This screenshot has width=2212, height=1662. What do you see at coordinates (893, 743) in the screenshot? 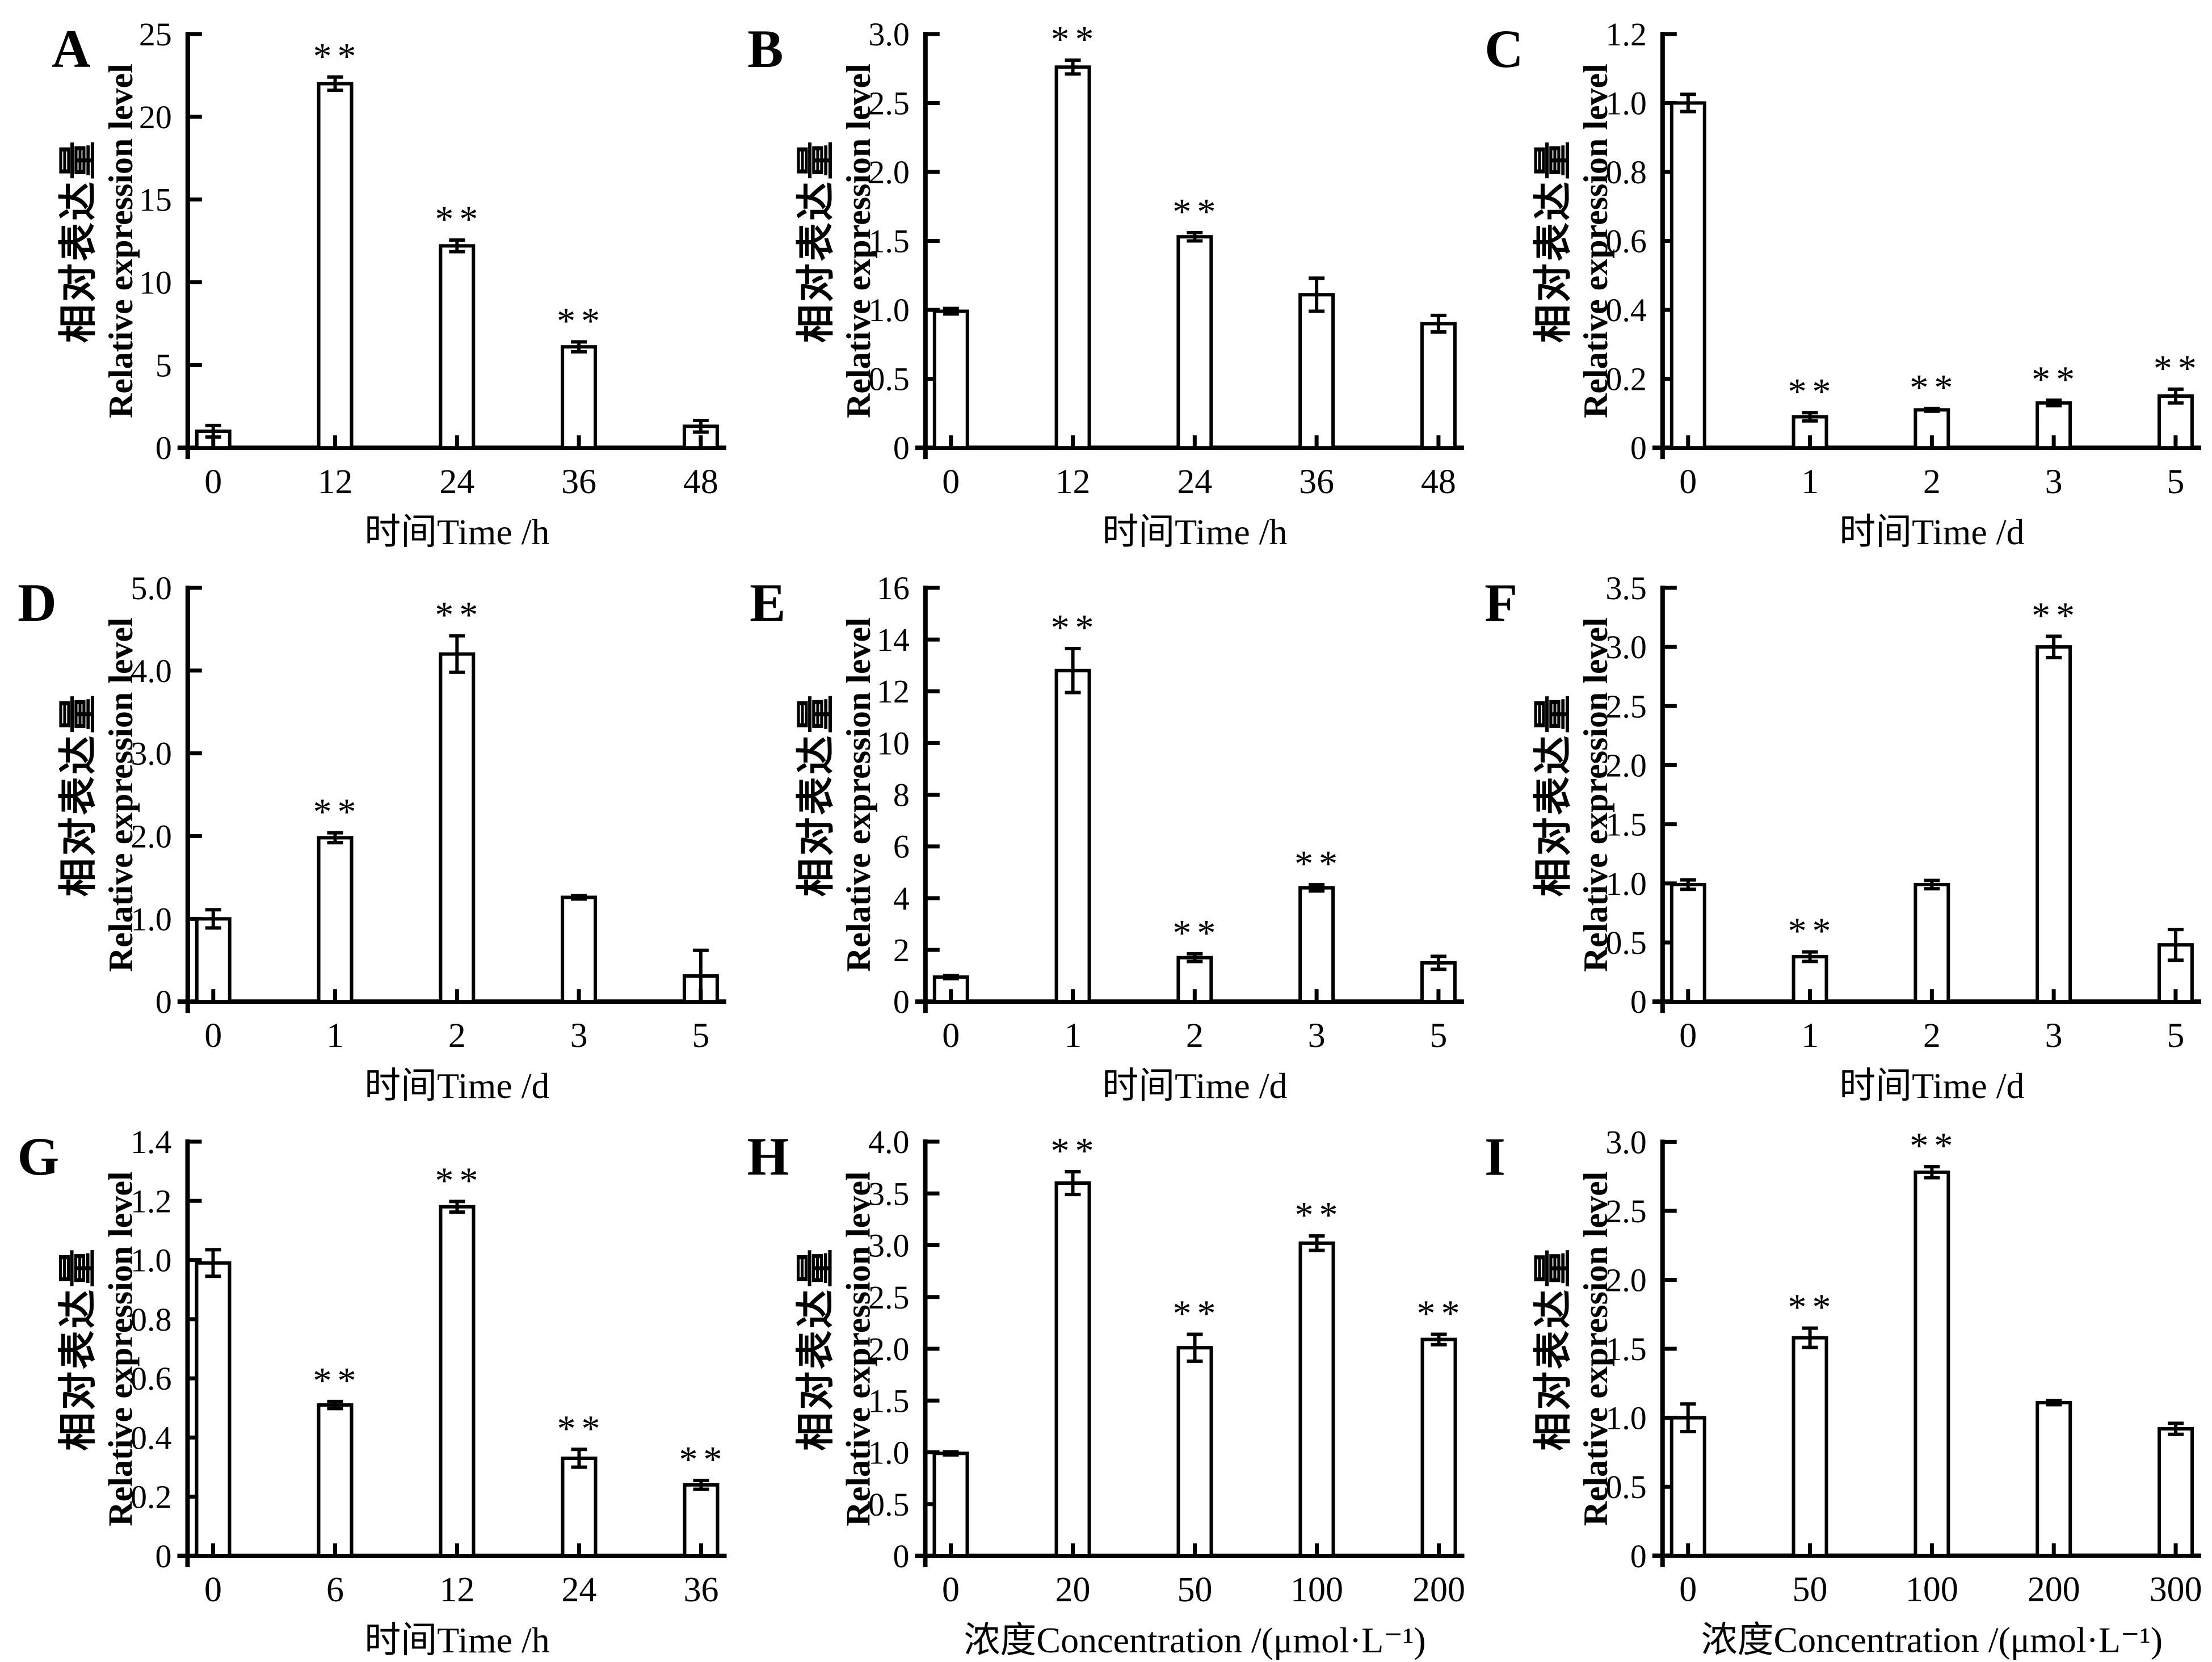
I see `y-tick-label: 10` at bounding box center [893, 743].